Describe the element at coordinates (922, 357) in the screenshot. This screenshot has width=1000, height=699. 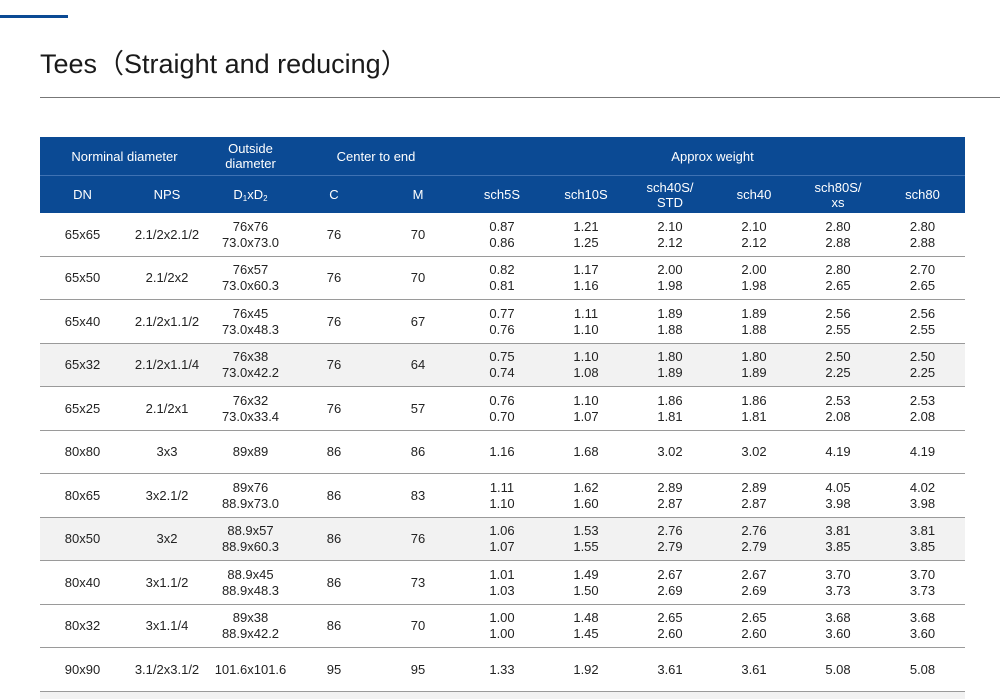
I see `text-line: 2.50` at that location.